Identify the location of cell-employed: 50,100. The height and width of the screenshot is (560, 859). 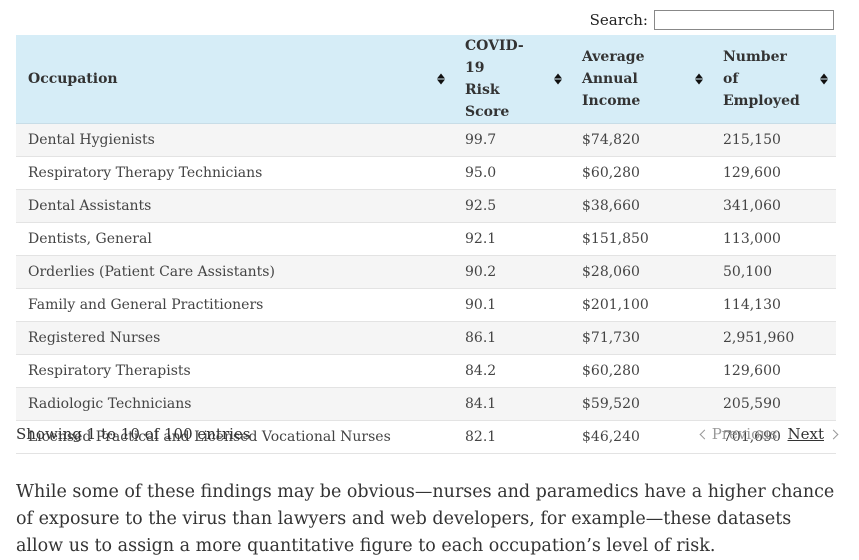
(773, 272).